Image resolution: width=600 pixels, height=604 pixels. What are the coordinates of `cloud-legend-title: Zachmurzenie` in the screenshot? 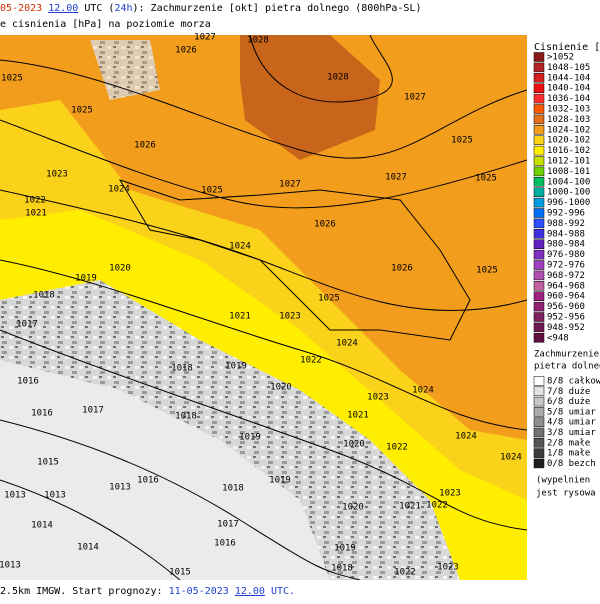 It's located at (566, 355).